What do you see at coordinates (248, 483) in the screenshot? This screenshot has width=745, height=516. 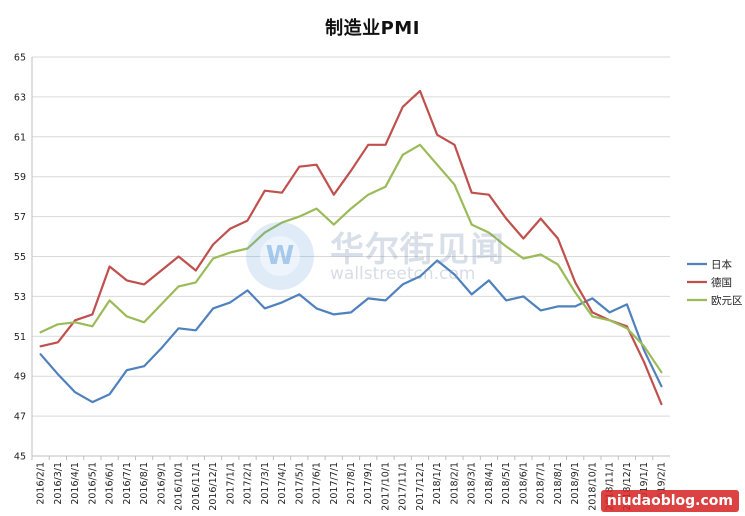 I see `x-tick-label: 2017/2/1` at bounding box center [248, 483].